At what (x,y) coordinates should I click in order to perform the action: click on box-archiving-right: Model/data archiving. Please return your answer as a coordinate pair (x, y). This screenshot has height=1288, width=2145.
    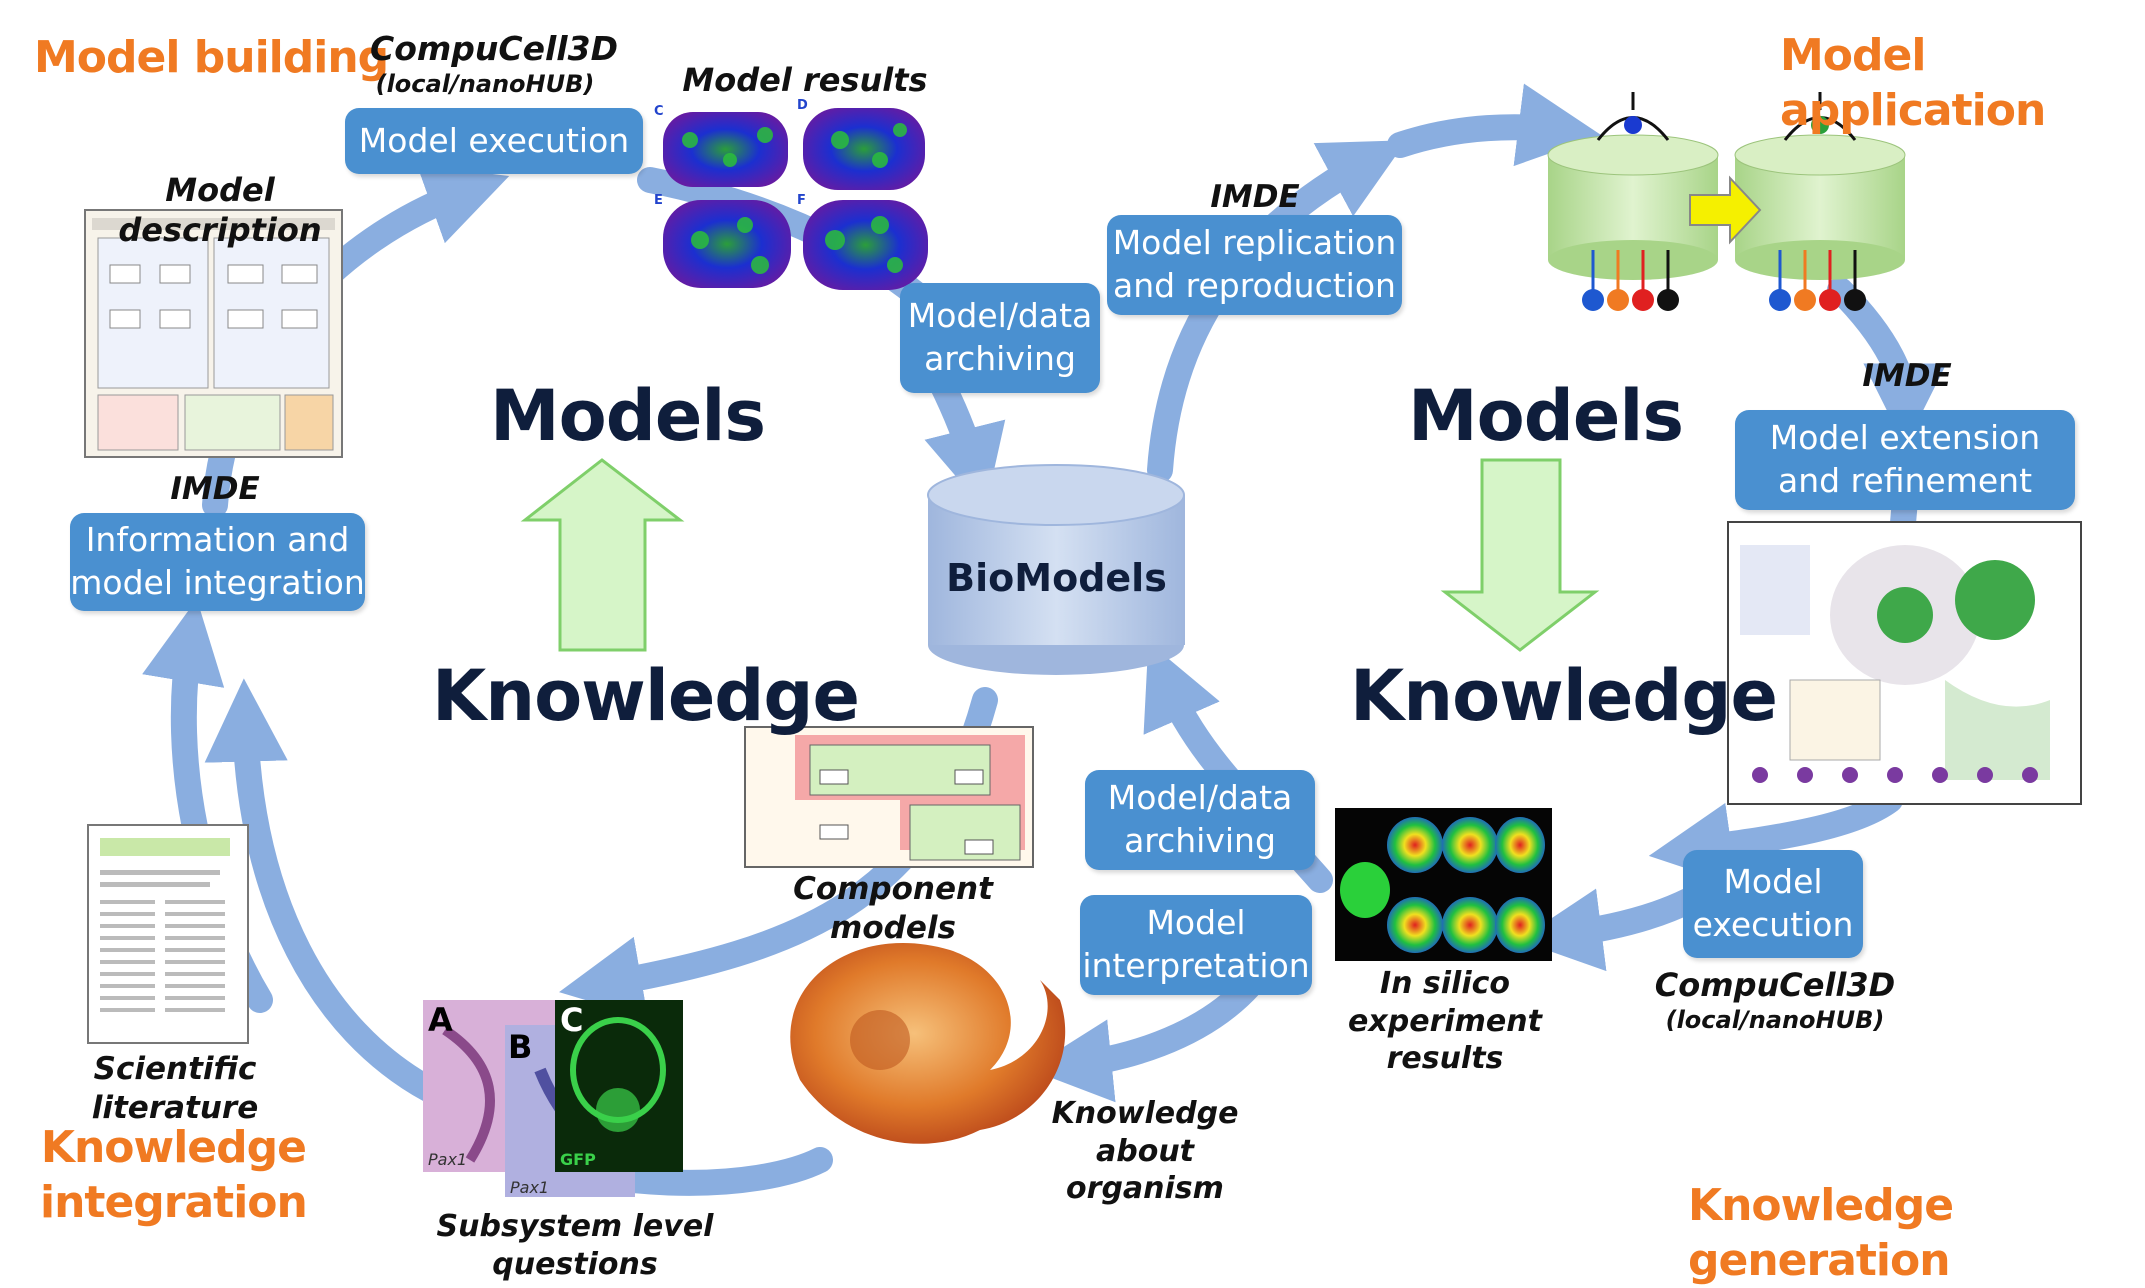
    Looking at the image, I should click on (1200, 820).